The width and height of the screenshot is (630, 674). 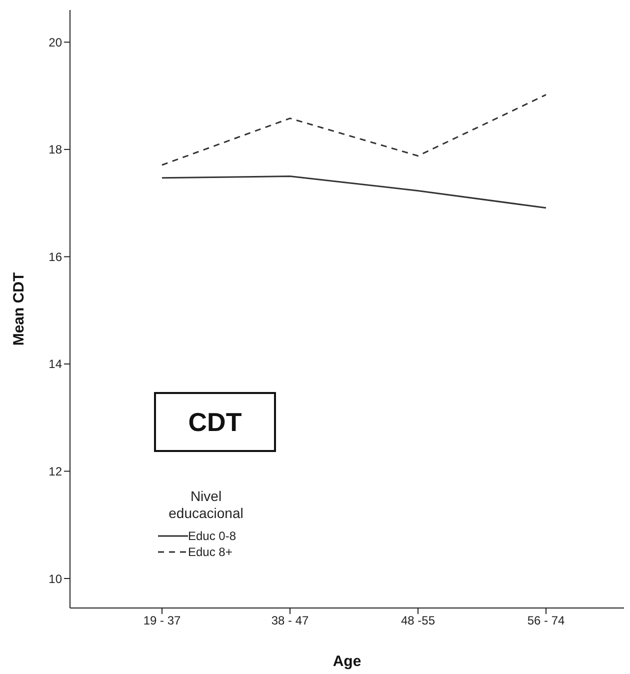 What do you see at coordinates (55, 364) in the screenshot?
I see `y-tick-label: 14` at bounding box center [55, 364].